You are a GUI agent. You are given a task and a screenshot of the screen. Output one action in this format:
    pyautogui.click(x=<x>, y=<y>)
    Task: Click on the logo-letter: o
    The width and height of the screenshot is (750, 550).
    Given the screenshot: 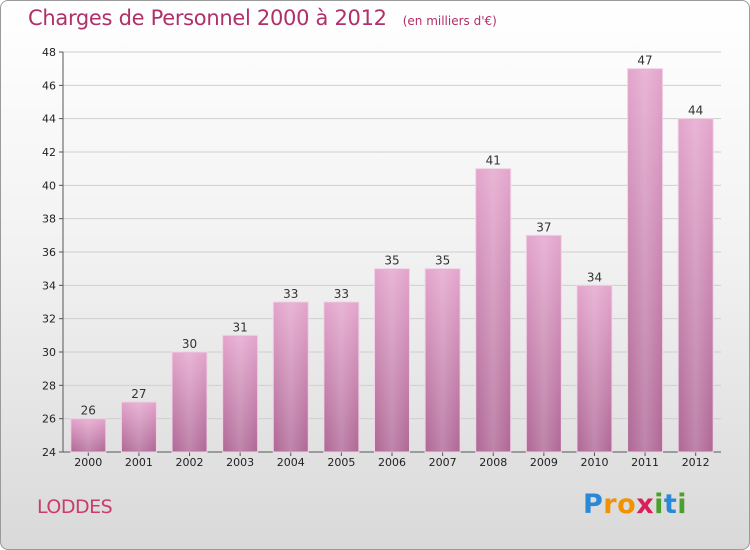 What is the action you would take?
    pyautogui.click(x=627, y=504)
    